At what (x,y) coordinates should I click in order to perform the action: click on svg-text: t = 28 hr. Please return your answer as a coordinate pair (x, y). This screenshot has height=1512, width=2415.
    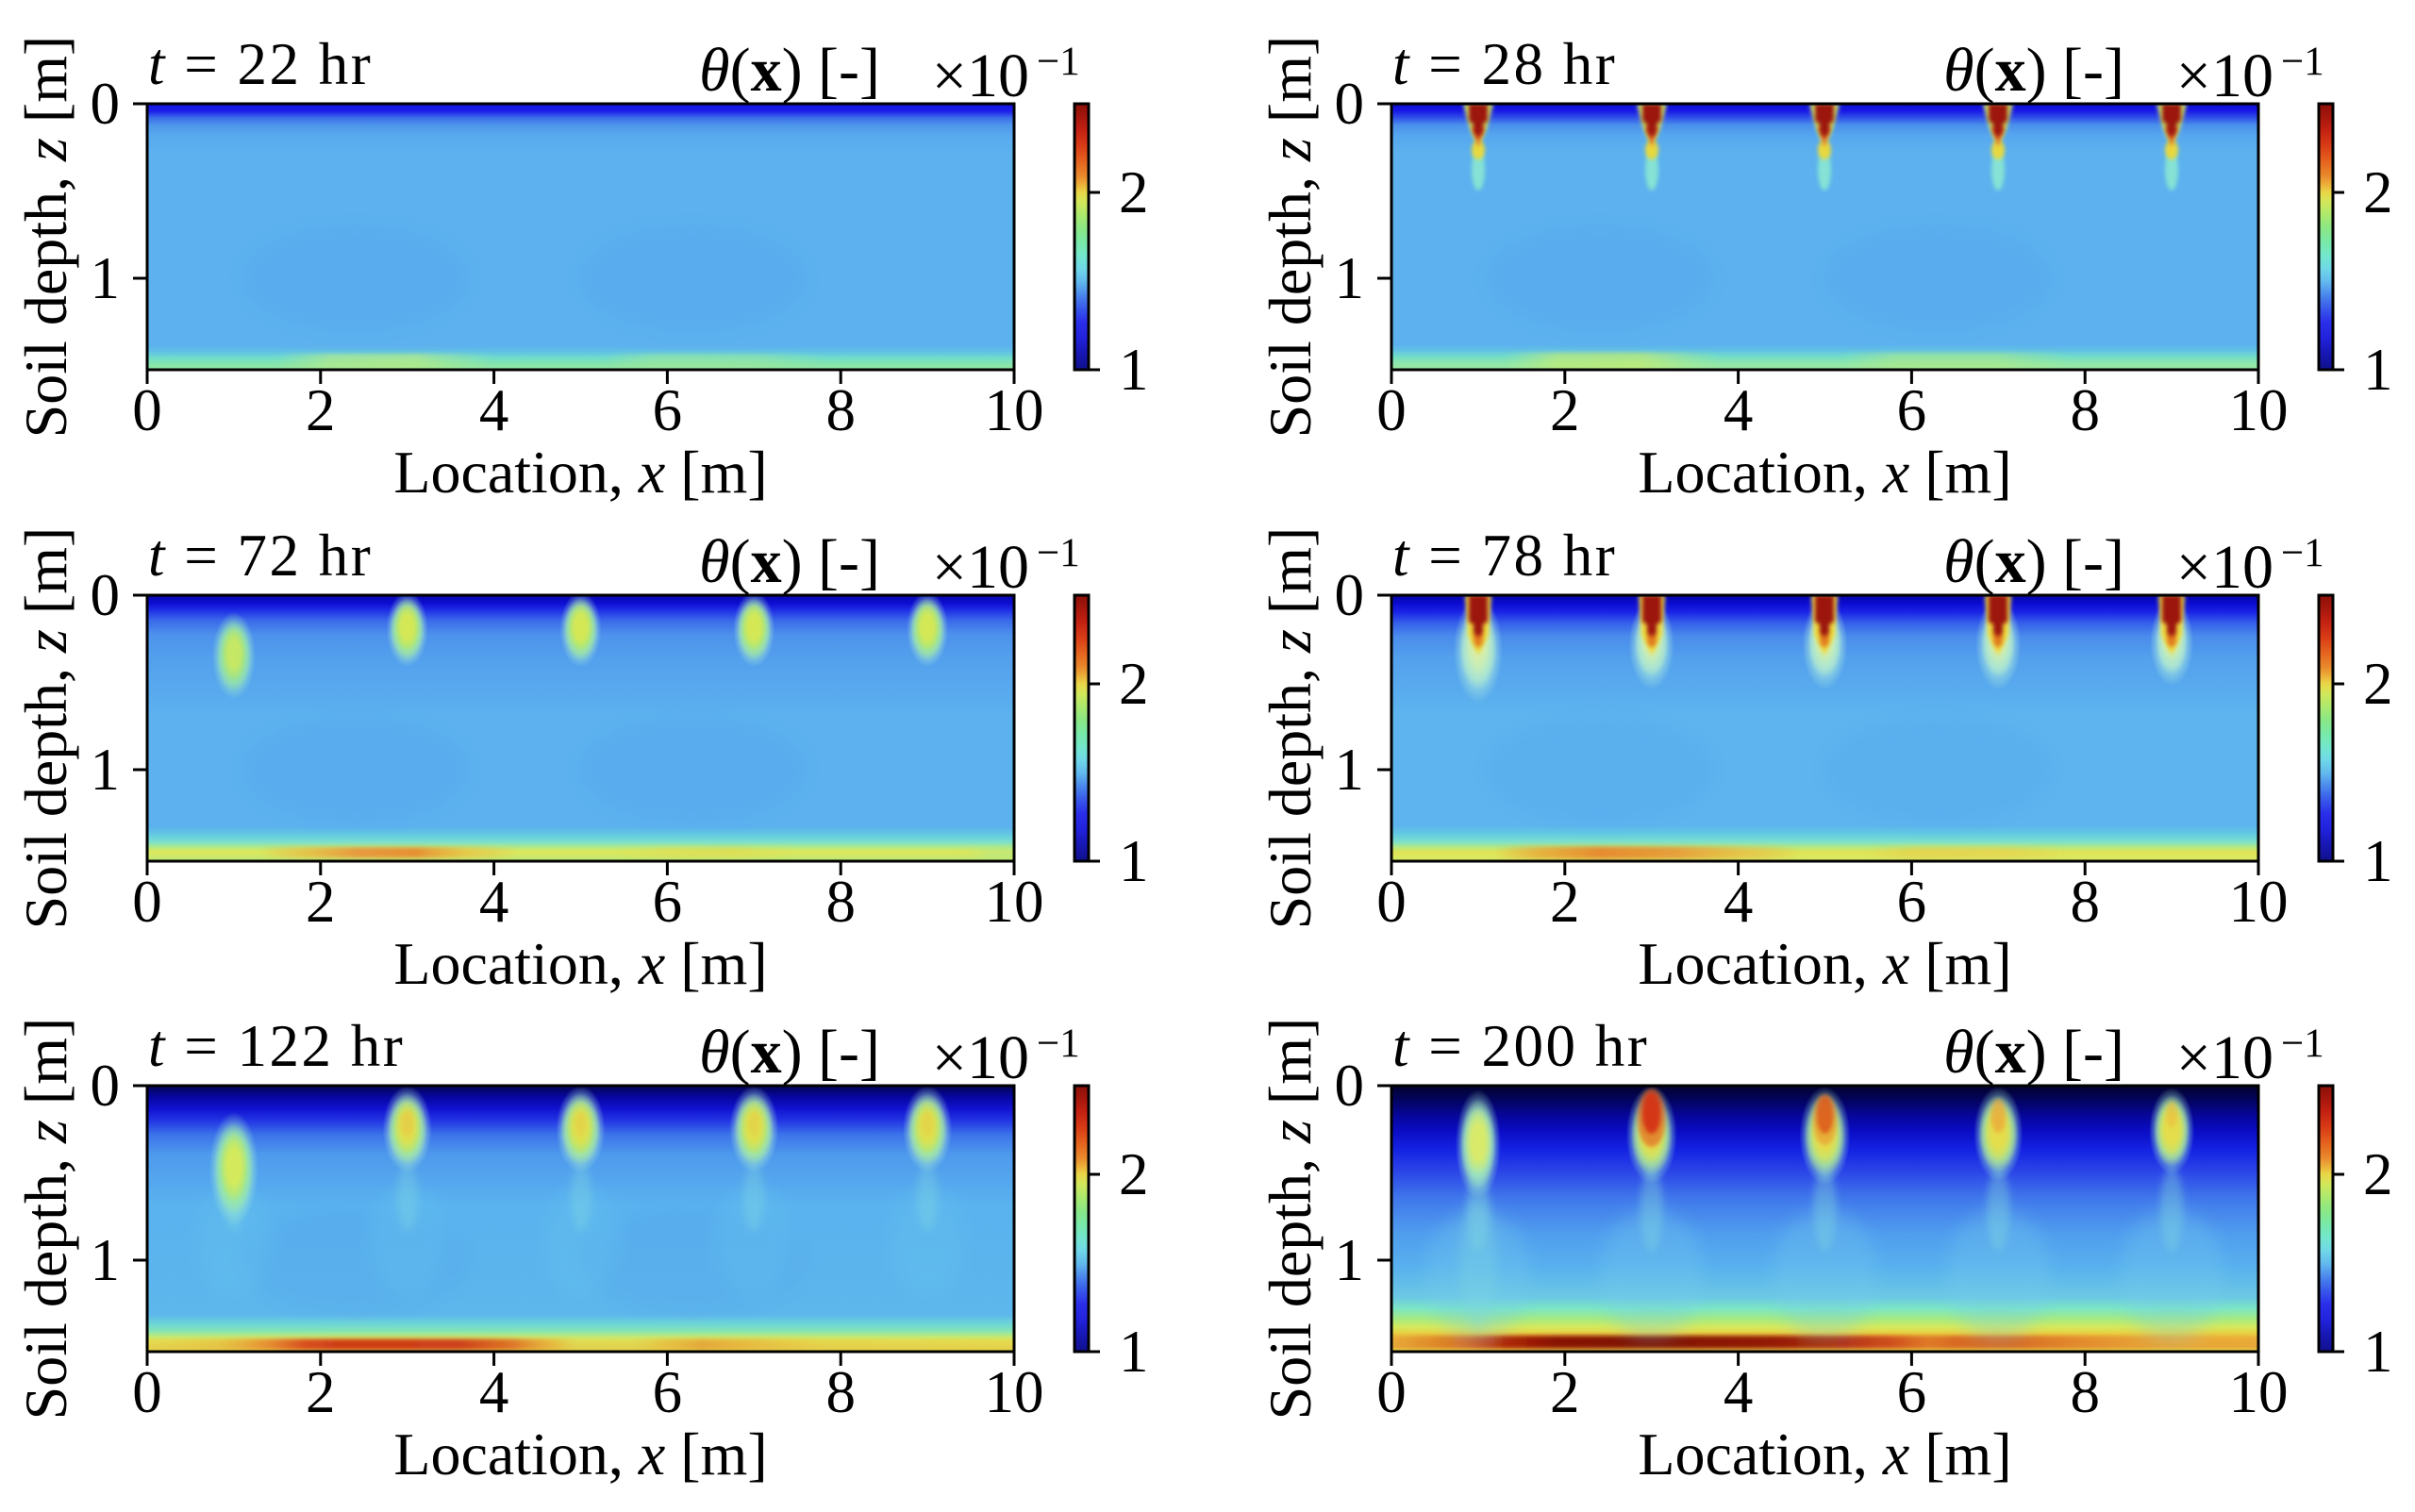
    Looking at the image, I should click on (1505, 64).